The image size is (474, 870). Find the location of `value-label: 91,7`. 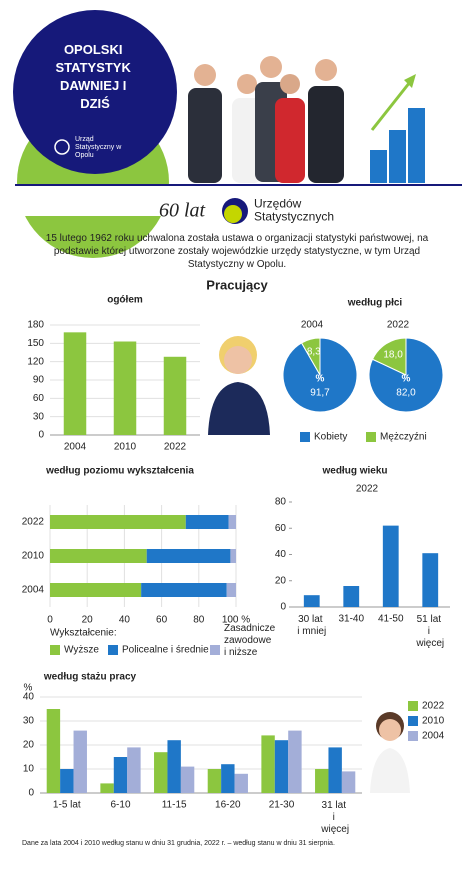

value-label: 91,7 is located at coordinates (320, 393).